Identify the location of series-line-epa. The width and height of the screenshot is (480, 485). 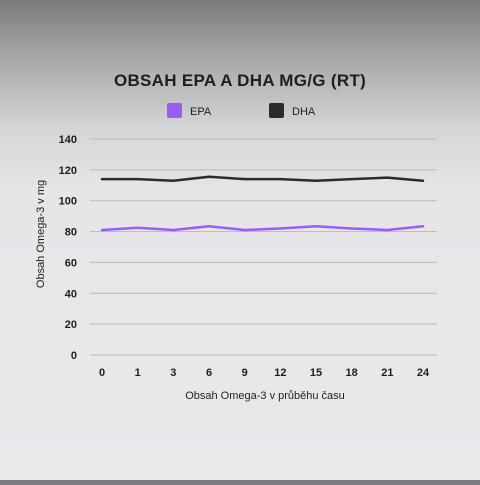
(262, 228).